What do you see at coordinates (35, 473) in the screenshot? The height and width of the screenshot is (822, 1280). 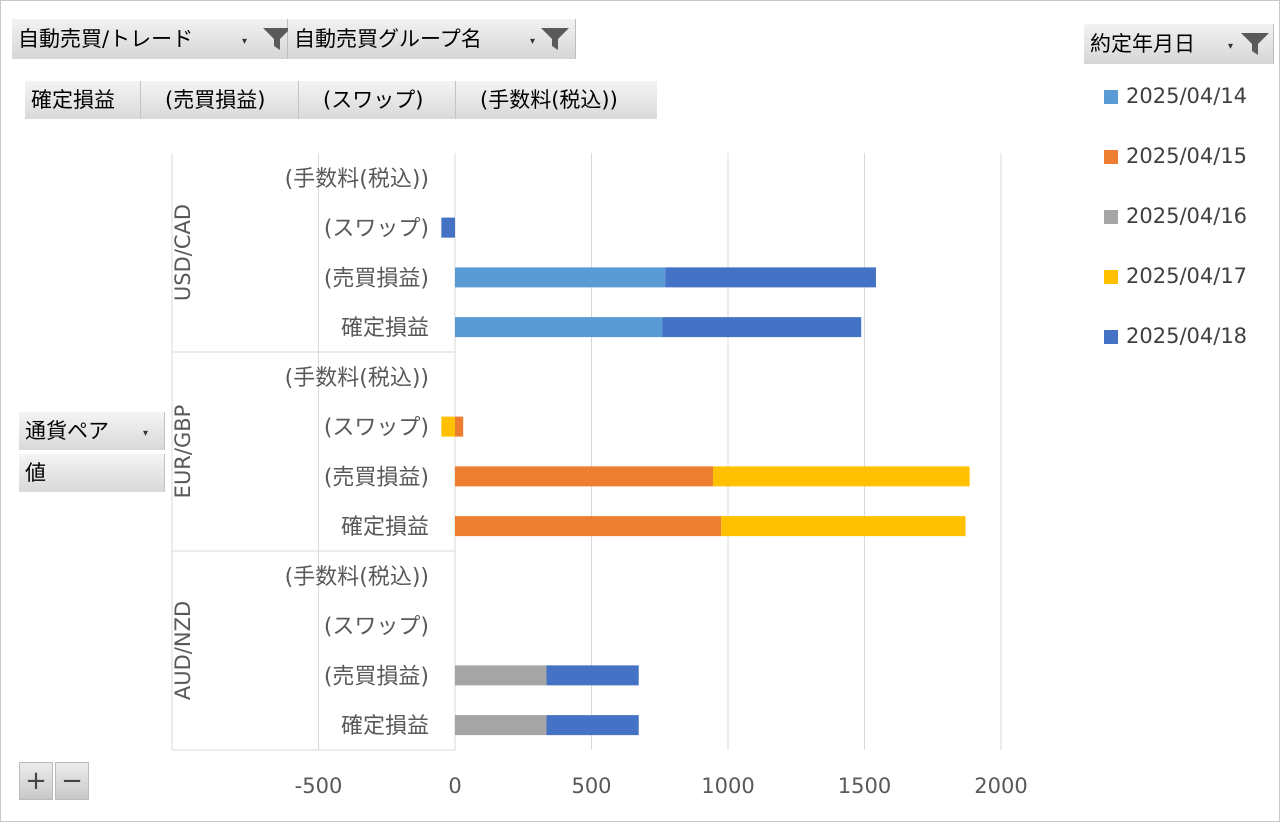 I see `row-field-label: 値` at bounding box center [35, 473].